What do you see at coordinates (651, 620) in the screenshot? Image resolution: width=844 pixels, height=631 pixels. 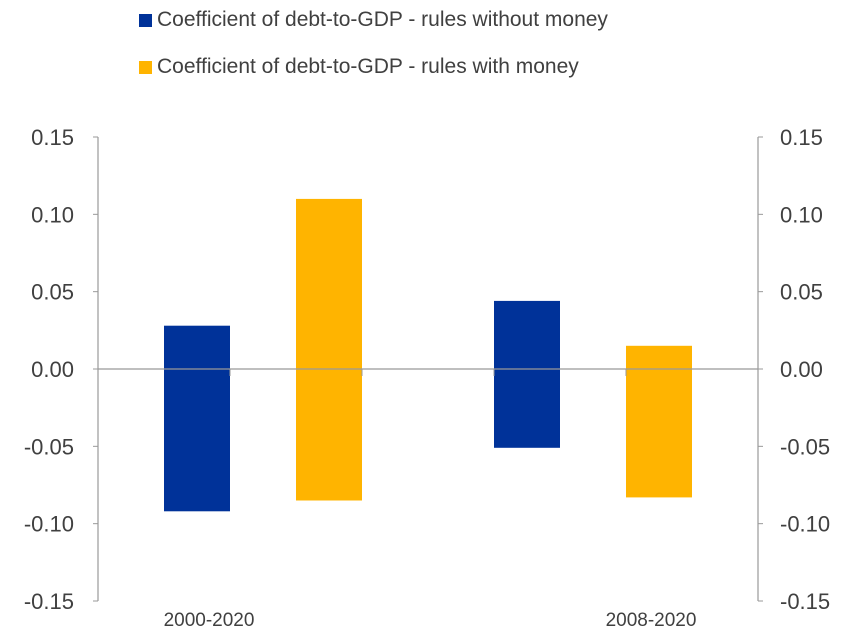 I see `x-category-label: 2008-2020` at bounding box center [651, 620].